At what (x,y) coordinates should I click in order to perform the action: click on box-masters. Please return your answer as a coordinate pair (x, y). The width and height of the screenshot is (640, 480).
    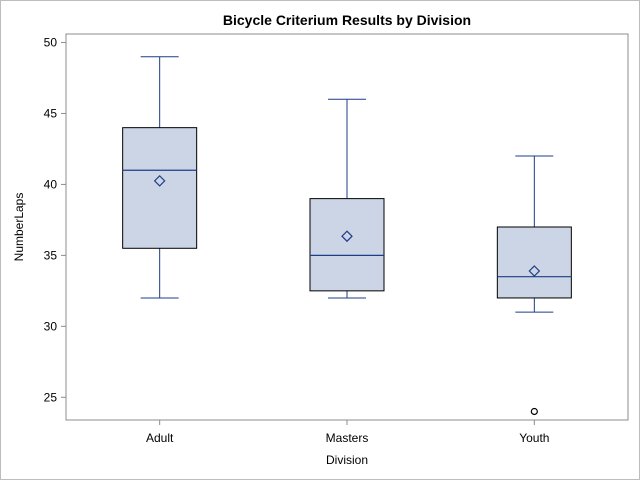
    Looking at the image, I should click on (347, 198).